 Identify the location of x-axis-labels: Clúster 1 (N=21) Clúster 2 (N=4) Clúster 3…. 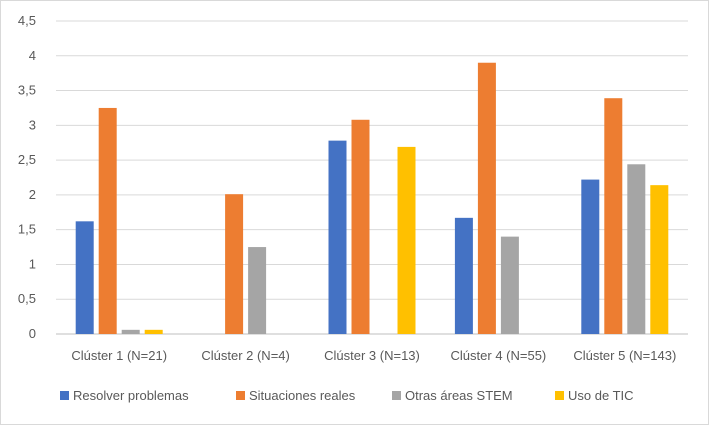
(373, 355).